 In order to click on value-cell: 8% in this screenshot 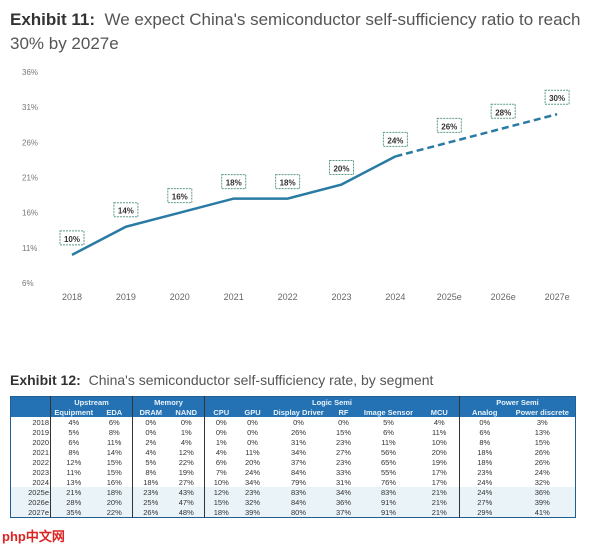, I will do `click(150, 472)`.